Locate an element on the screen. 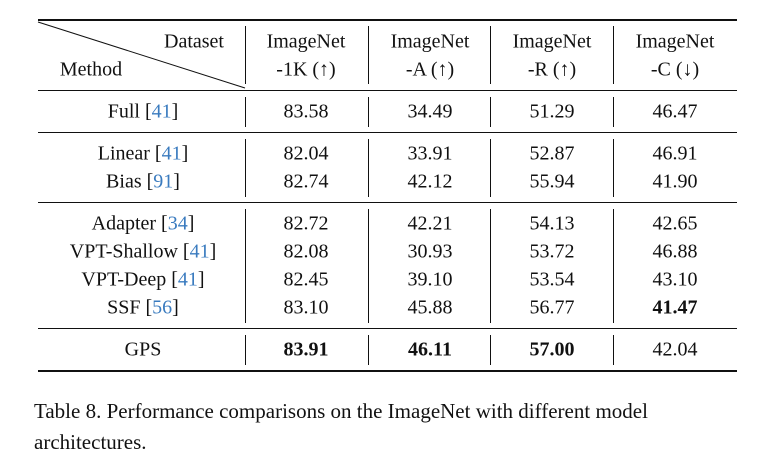  method-text: VPT-Deep [ is located at coordinates (129, 279).